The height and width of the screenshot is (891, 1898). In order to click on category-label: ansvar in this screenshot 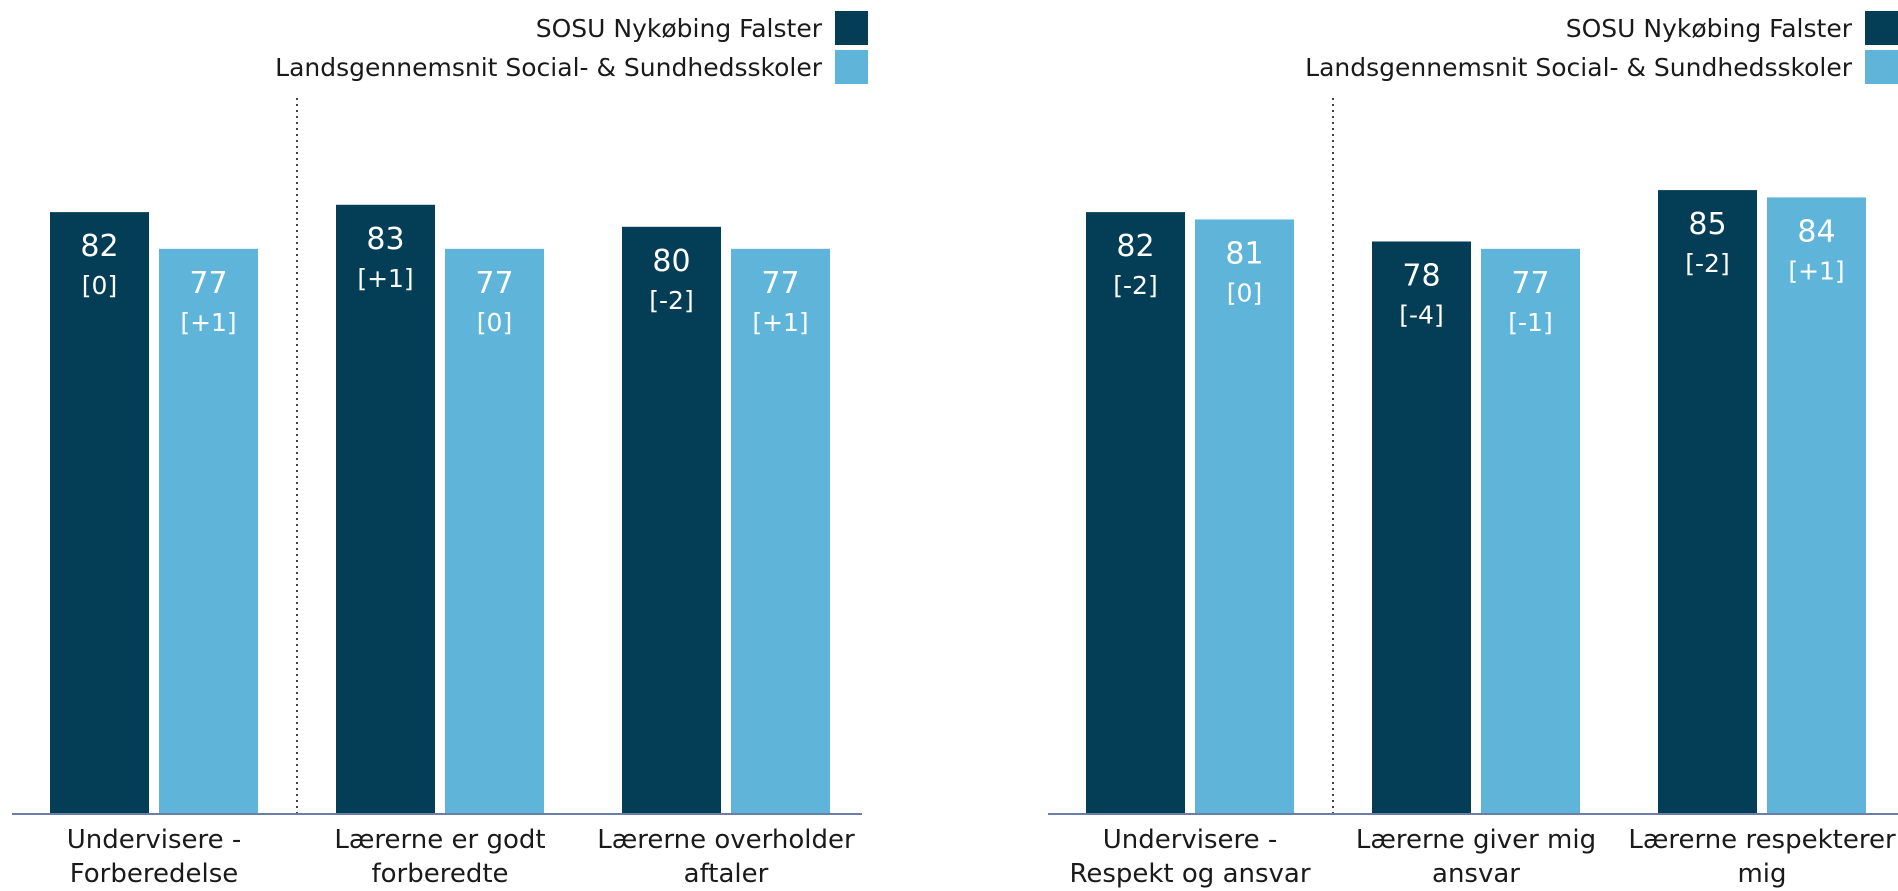, I will do `click(1476, 874)`.